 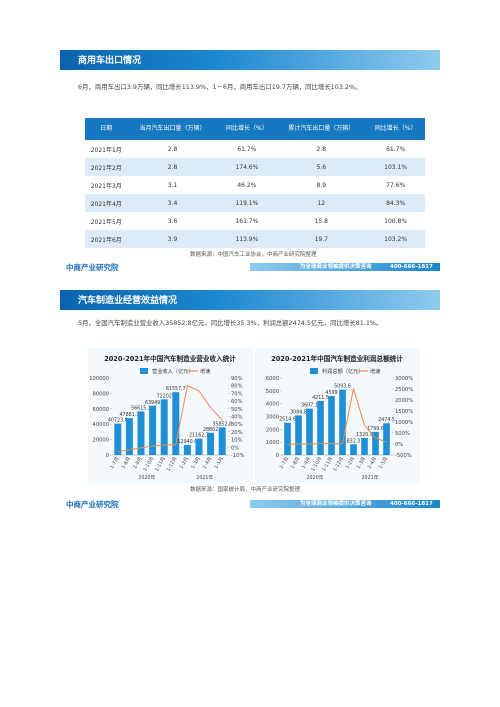 I want to click on cell: 2021年2月, so click(x=106, y=167).